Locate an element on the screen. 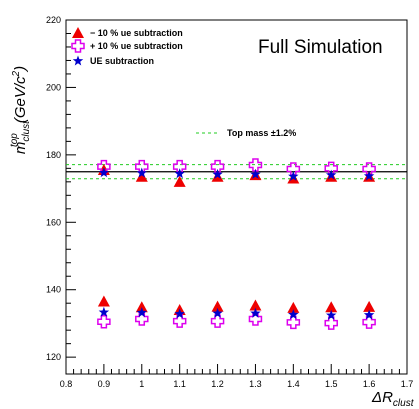  x-tick-label: 1 is located at coordinates (141, 384).